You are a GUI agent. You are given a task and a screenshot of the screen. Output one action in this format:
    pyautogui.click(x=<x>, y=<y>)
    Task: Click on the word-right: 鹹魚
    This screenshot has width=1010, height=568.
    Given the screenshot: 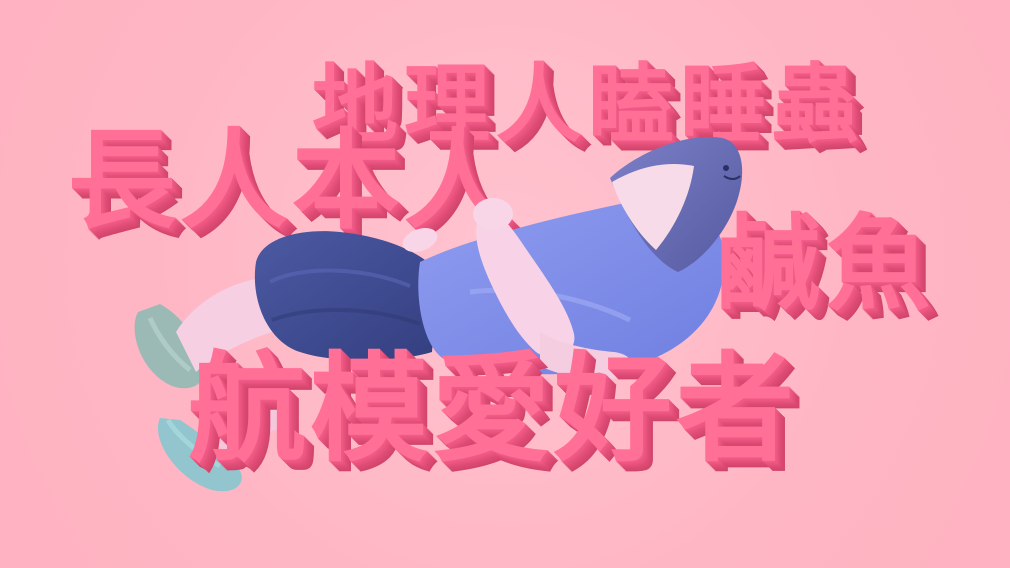 What is the action you would take?
    pyautogui.click(x=826, y=264)
    